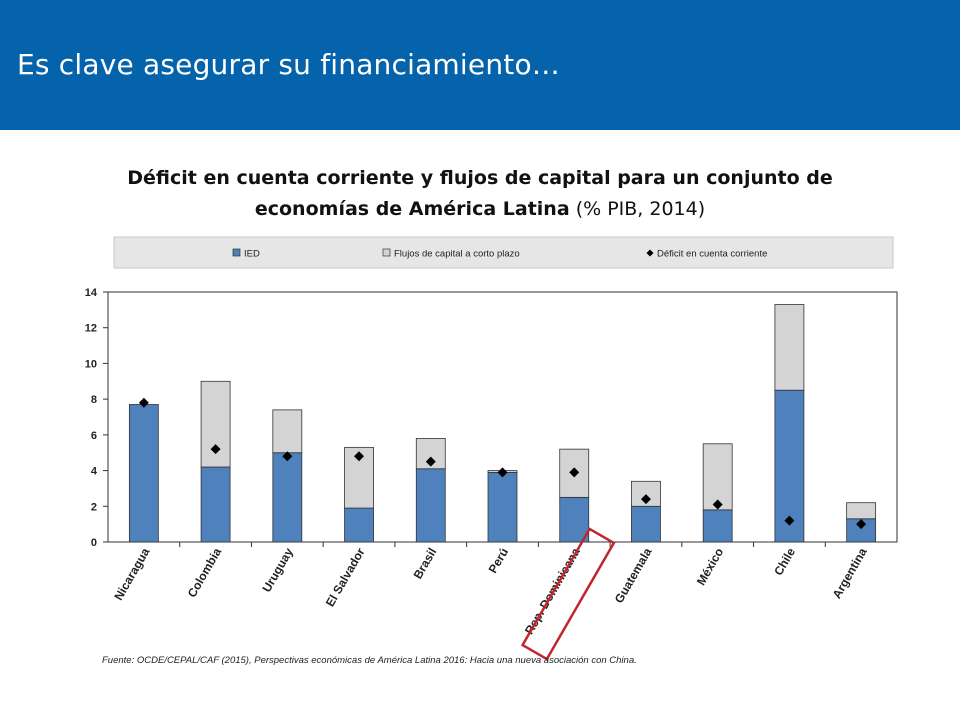 The width and height of the screenshot is (960, 720). What do you see at coordinates (91, 364) in the screenshot?
I see `y-tick-label: 10` at bounding box center [91, 364].